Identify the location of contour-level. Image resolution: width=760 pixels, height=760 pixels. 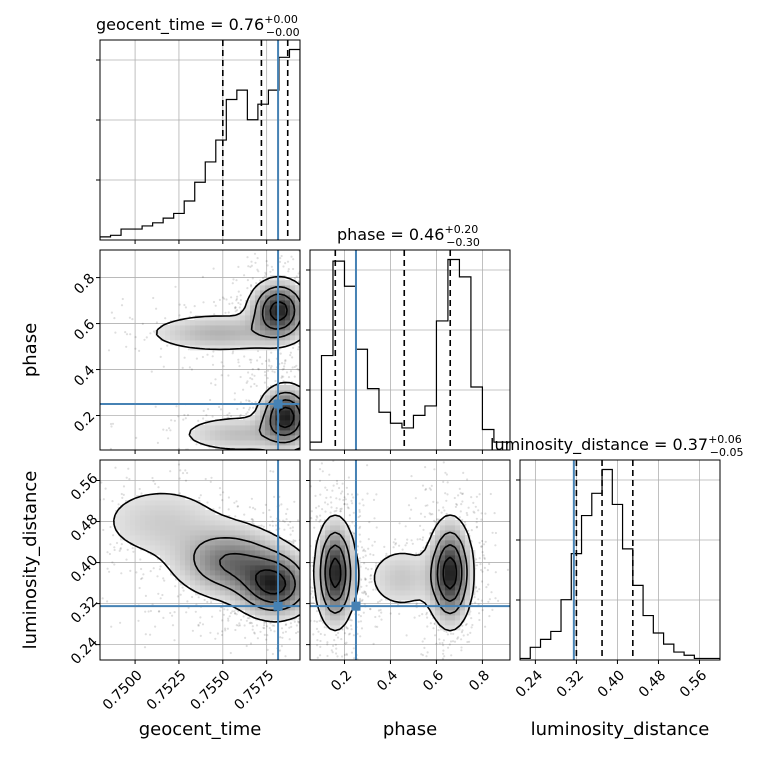
(275, 365).